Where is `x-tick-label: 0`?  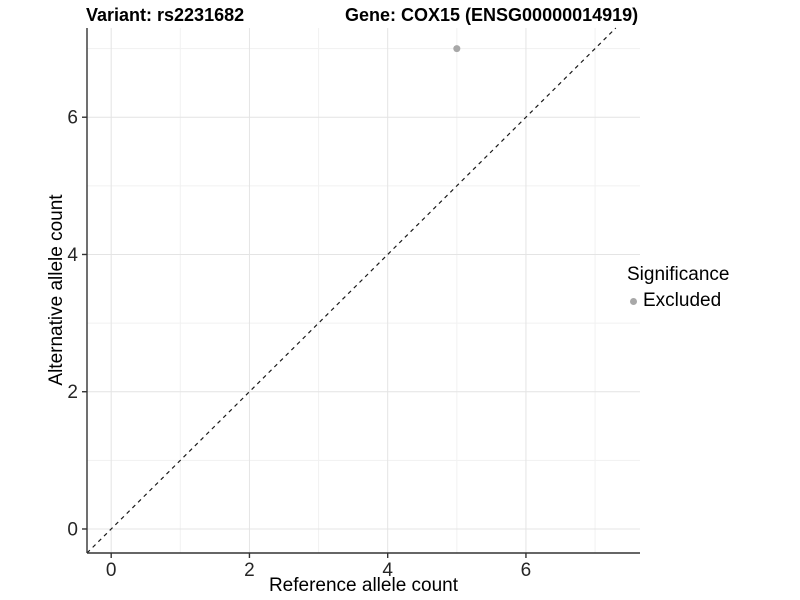
x-tick-label: 0 is located at coordinates (111, 570).